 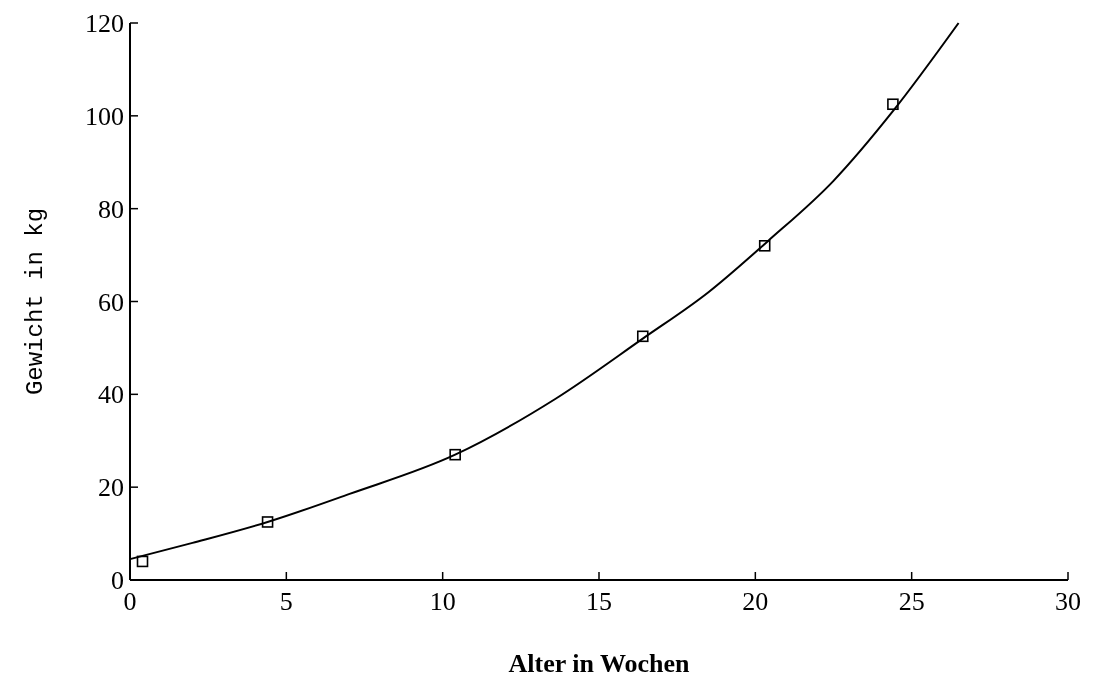 I want to click on y-tick-label: 0, so click(x=117, y=581).